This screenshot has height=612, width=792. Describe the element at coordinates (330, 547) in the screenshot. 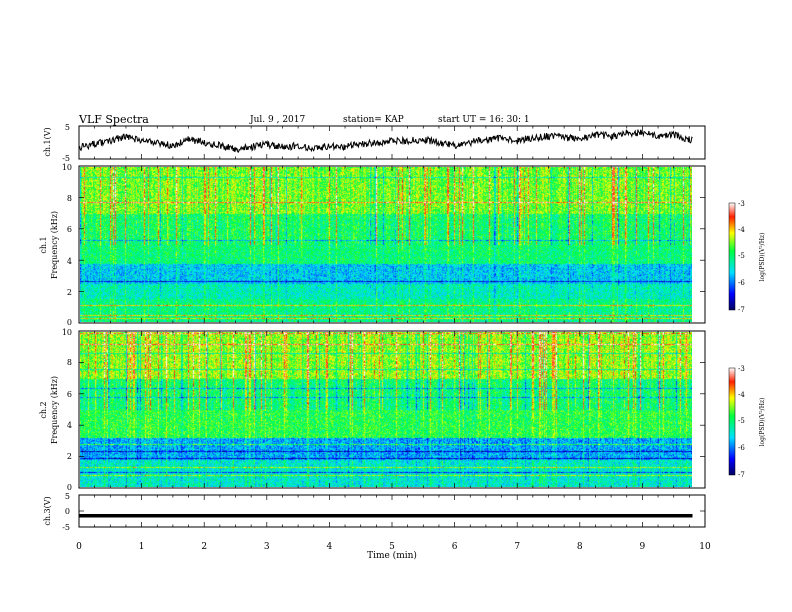

I see `xtick-4: 4` at that location.